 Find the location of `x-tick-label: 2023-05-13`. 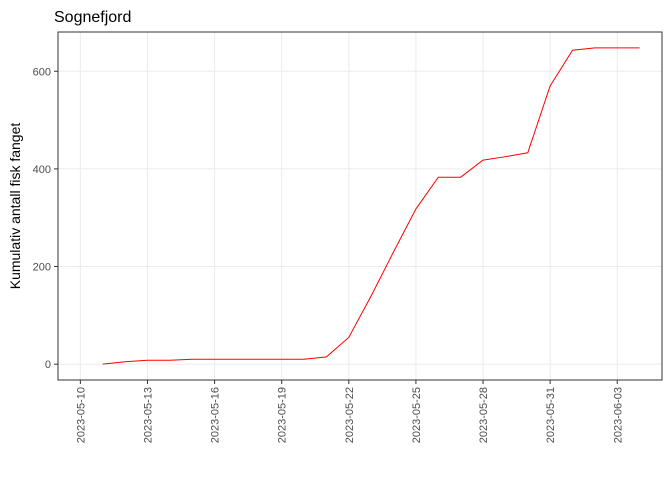

x-tick-label: 2023-05-13 is located at coordinates (148, 415).